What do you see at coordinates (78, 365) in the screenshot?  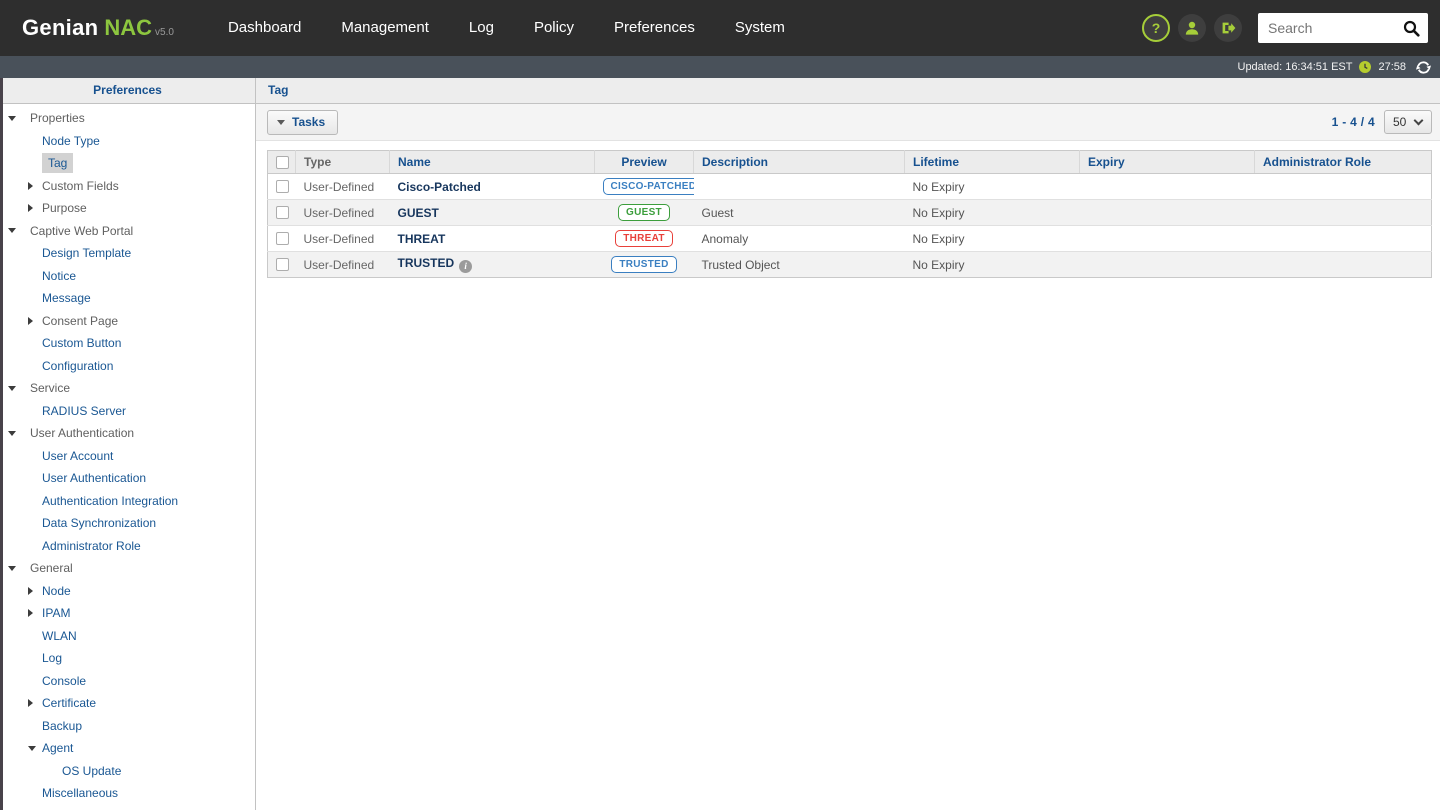 I see `sidebar-item-label: Configuration` at bounding box center [78, 365].